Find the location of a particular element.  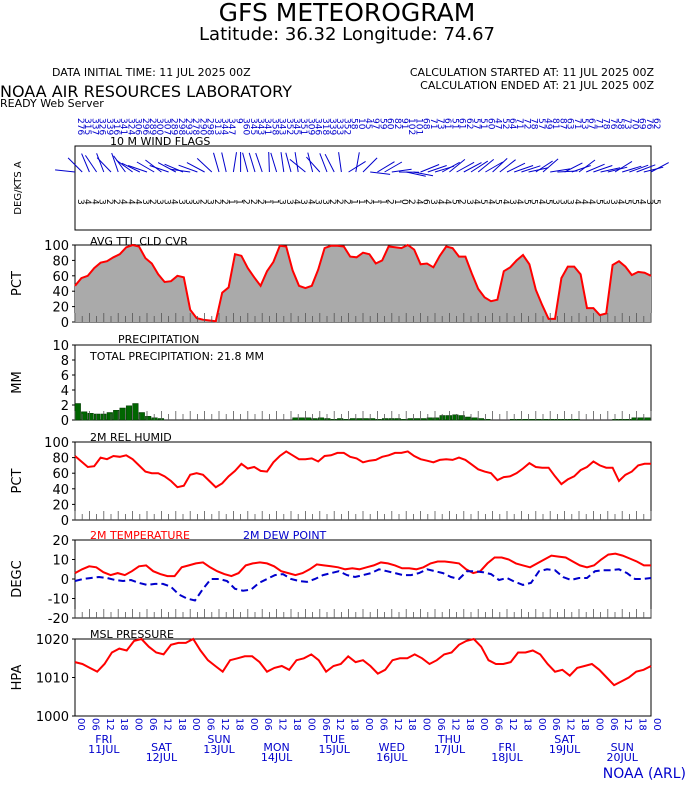

precip-tick-label: 6 is located at coordinates (65, 376).